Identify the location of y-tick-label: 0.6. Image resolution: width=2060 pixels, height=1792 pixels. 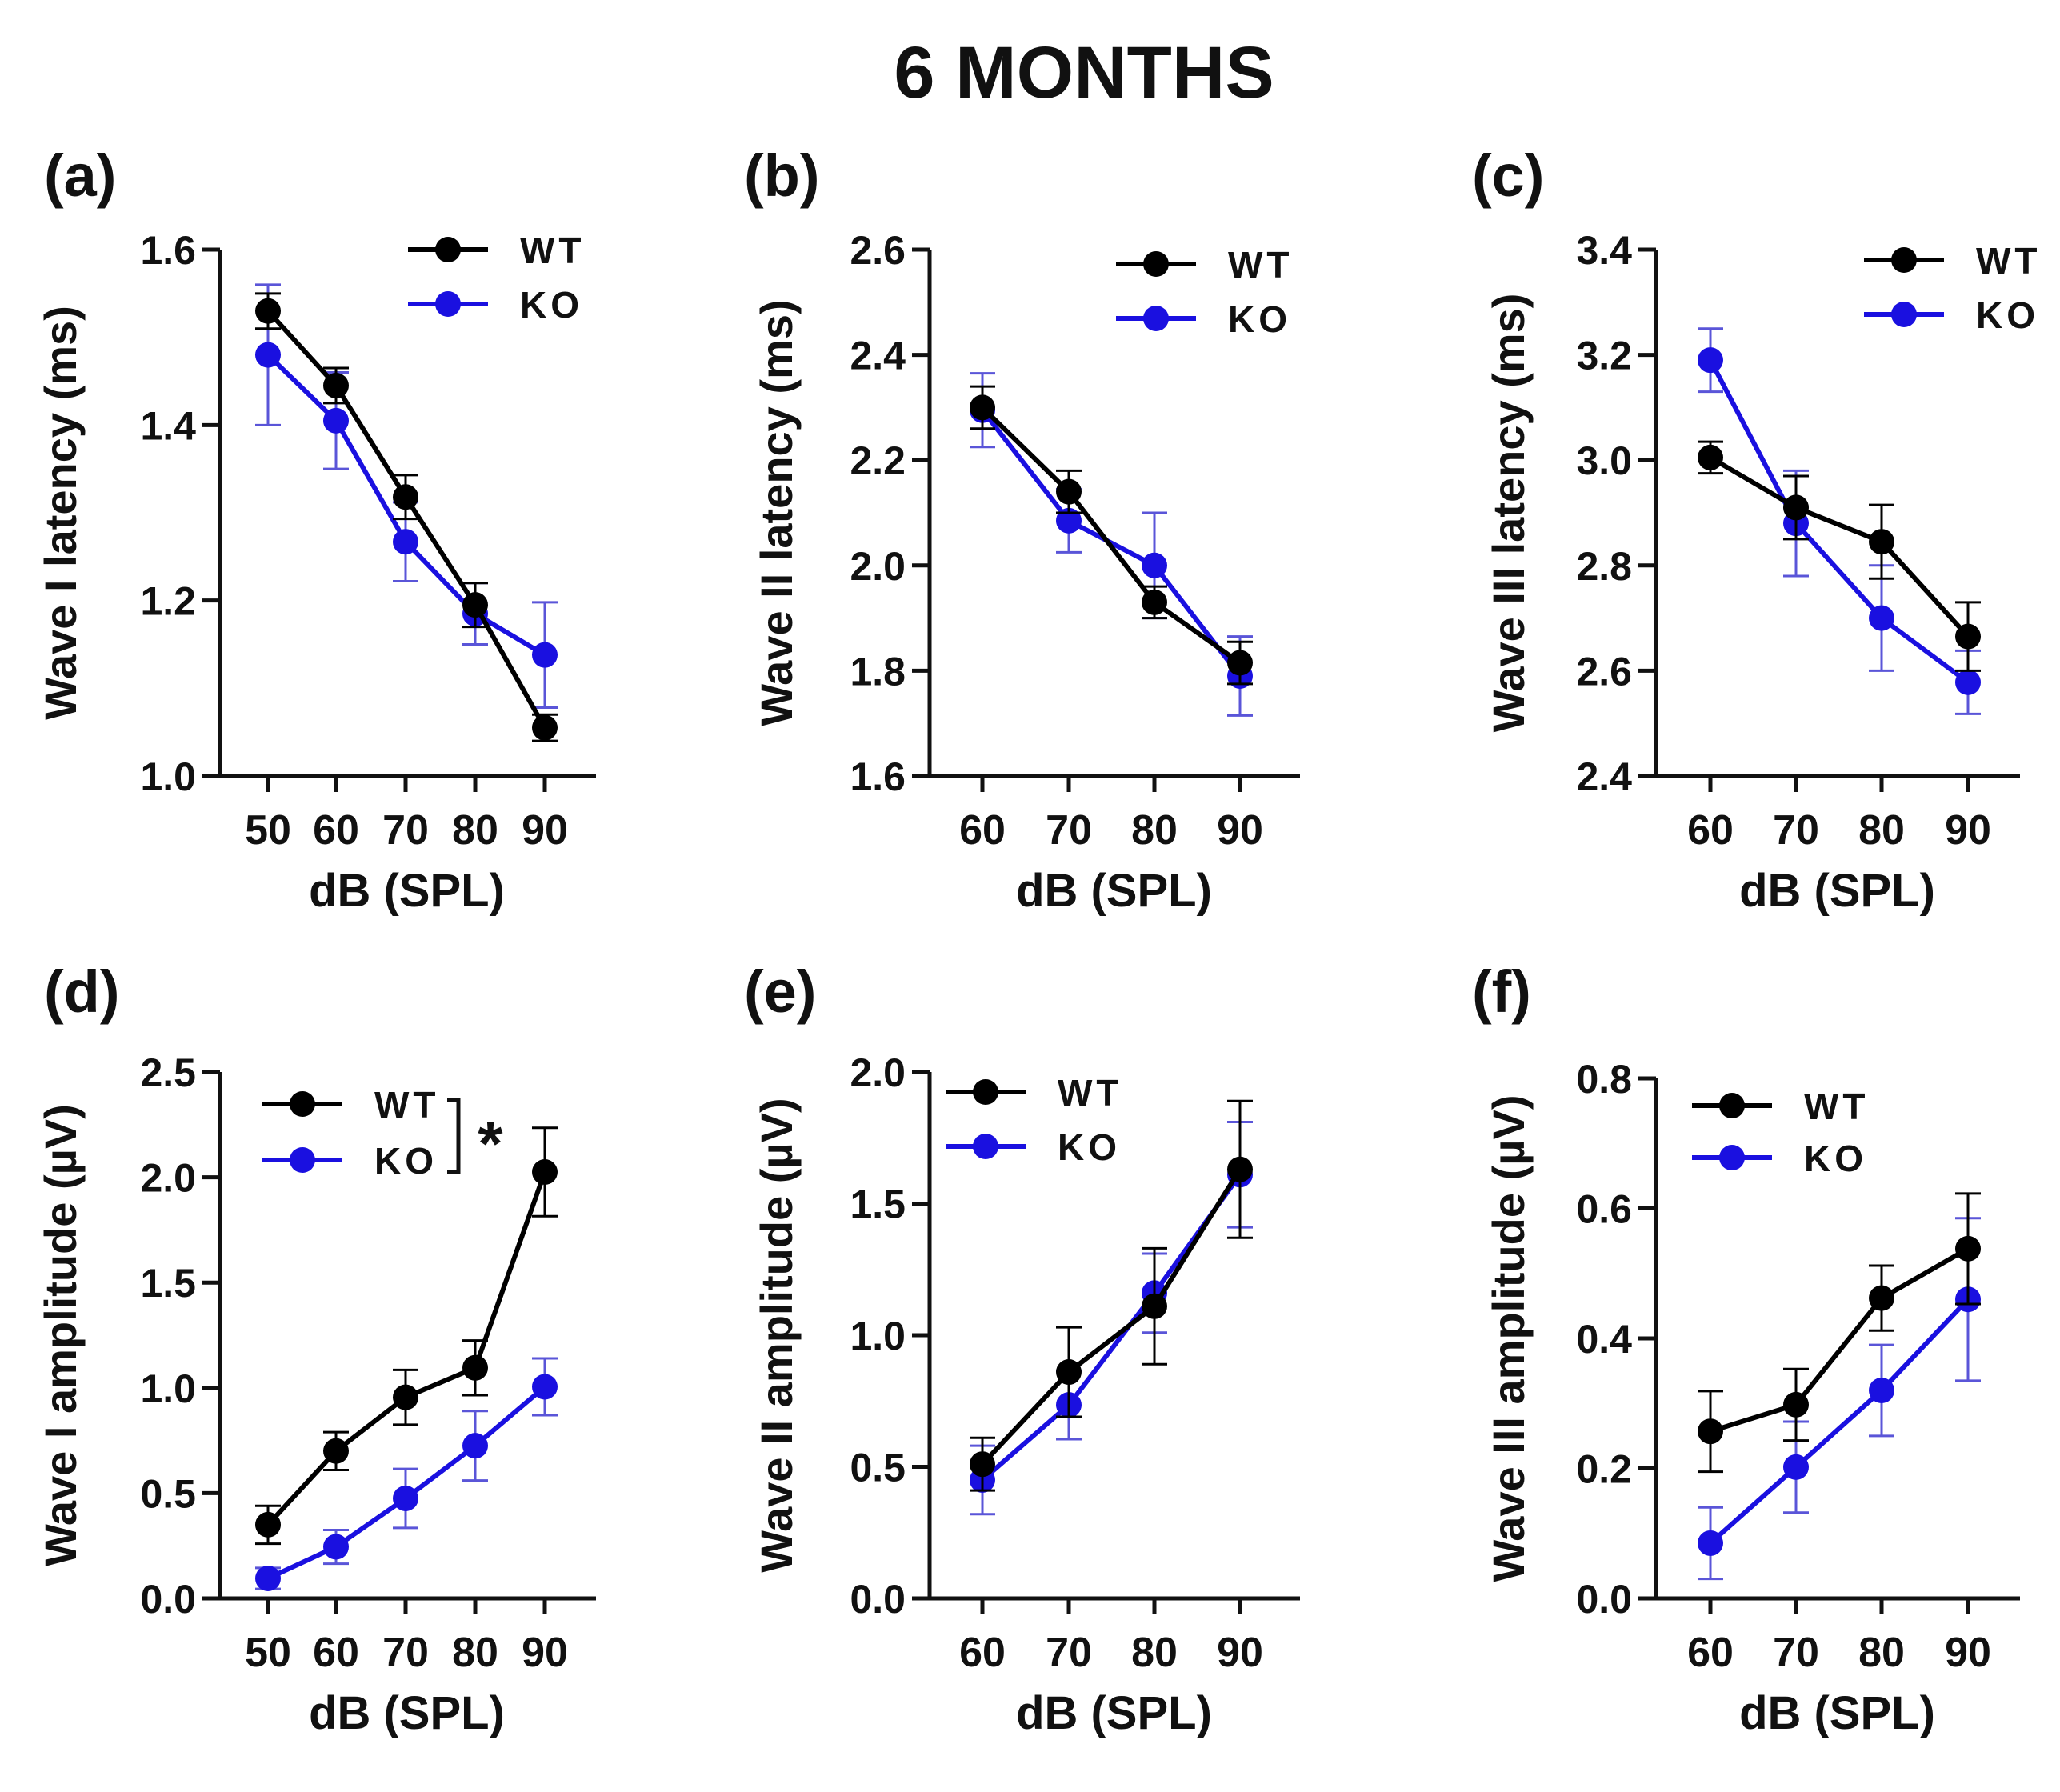
(1604, 1209).